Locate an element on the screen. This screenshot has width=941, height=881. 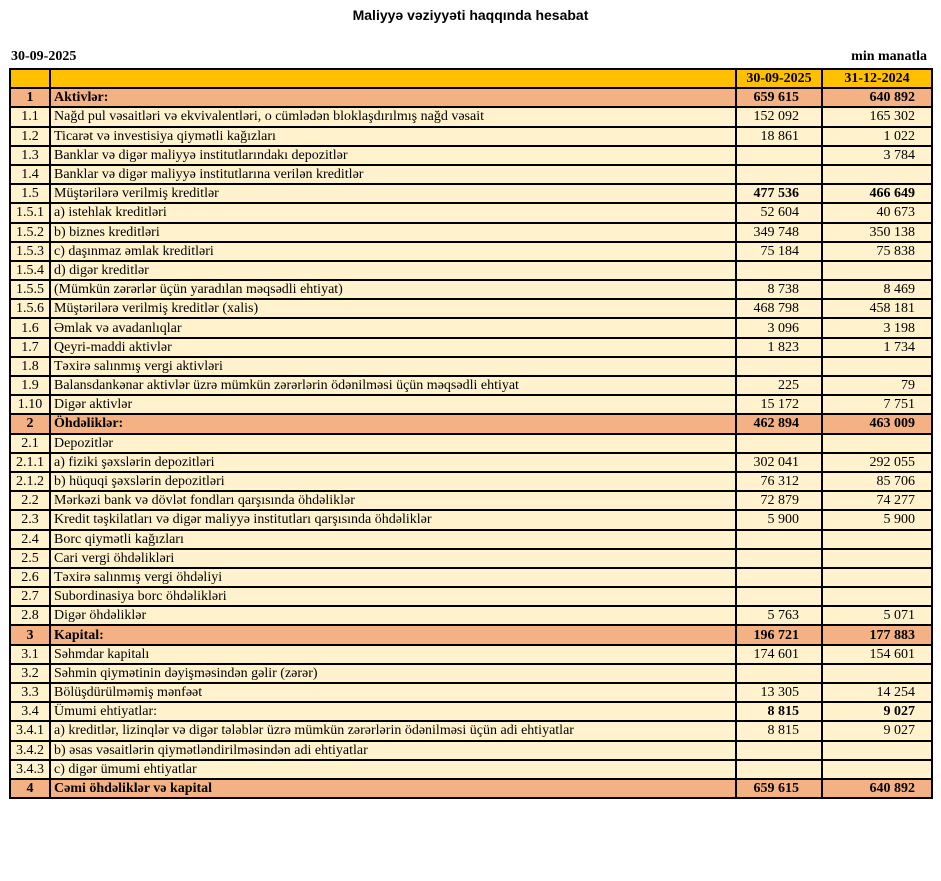
row-number: 2.1.1 is located at coordinates (30, 462).